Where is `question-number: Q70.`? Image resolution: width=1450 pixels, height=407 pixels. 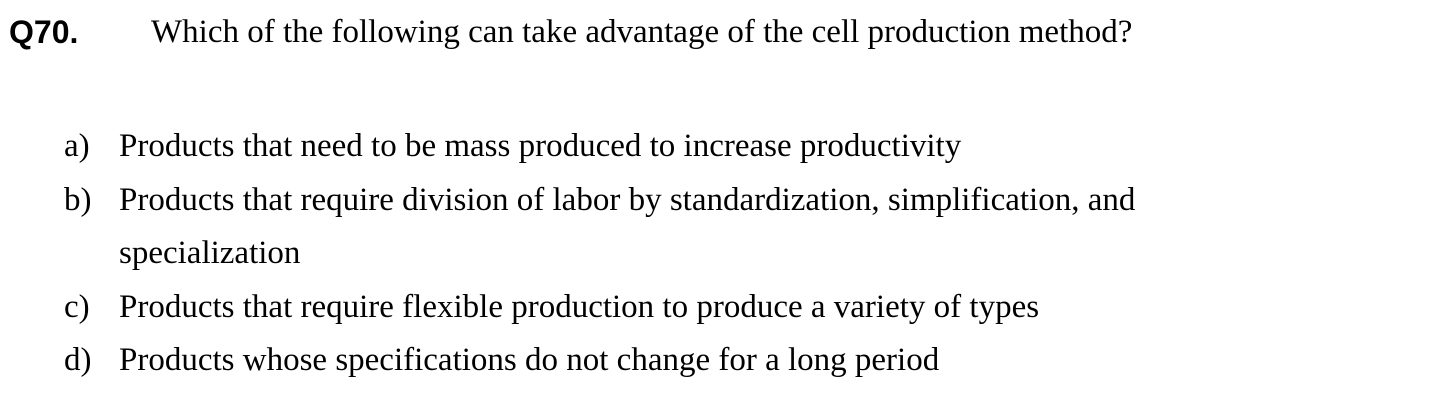
question-number: Q70. is located at coordinates (44, 32).